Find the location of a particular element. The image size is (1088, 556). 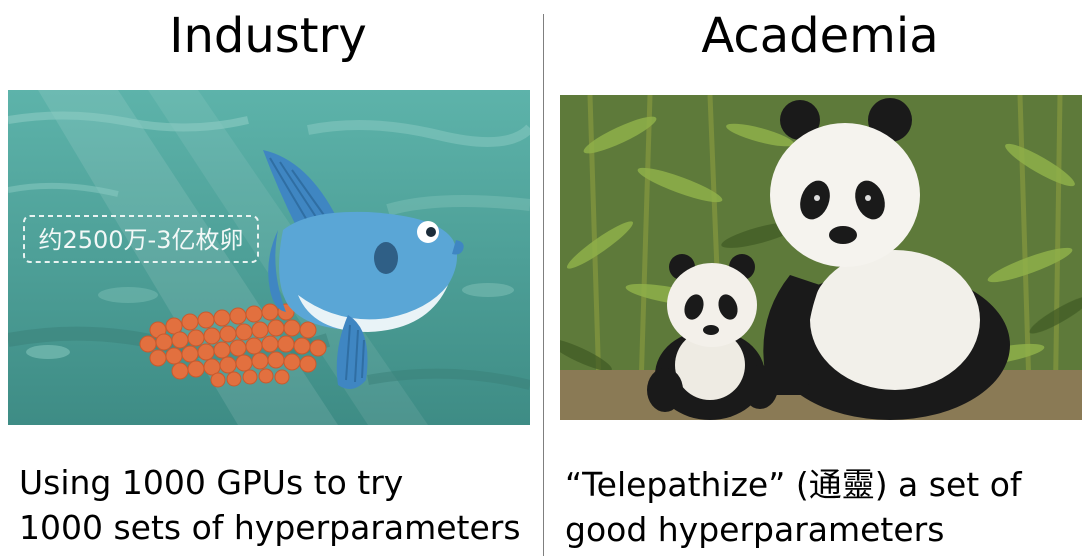

academia-caption-line-2: good hyperparameters is located at coordinates (793, 529).